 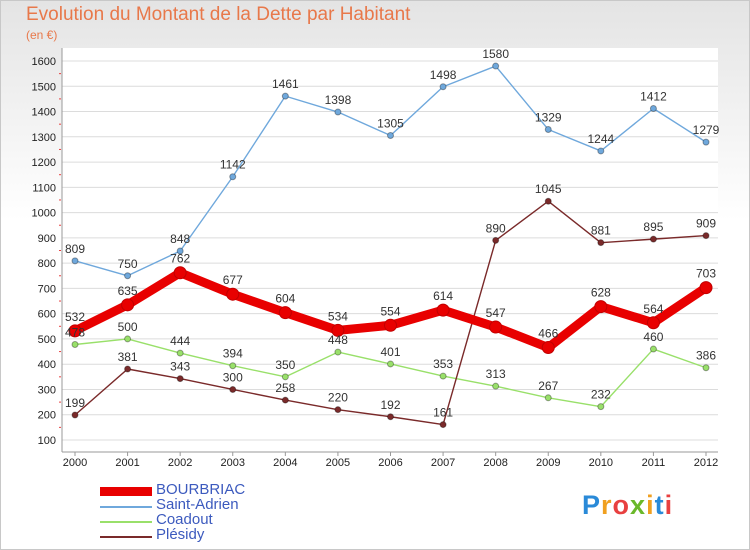 I want to click on legend-swatch-saint-adrien, so click(x=126, y=507).